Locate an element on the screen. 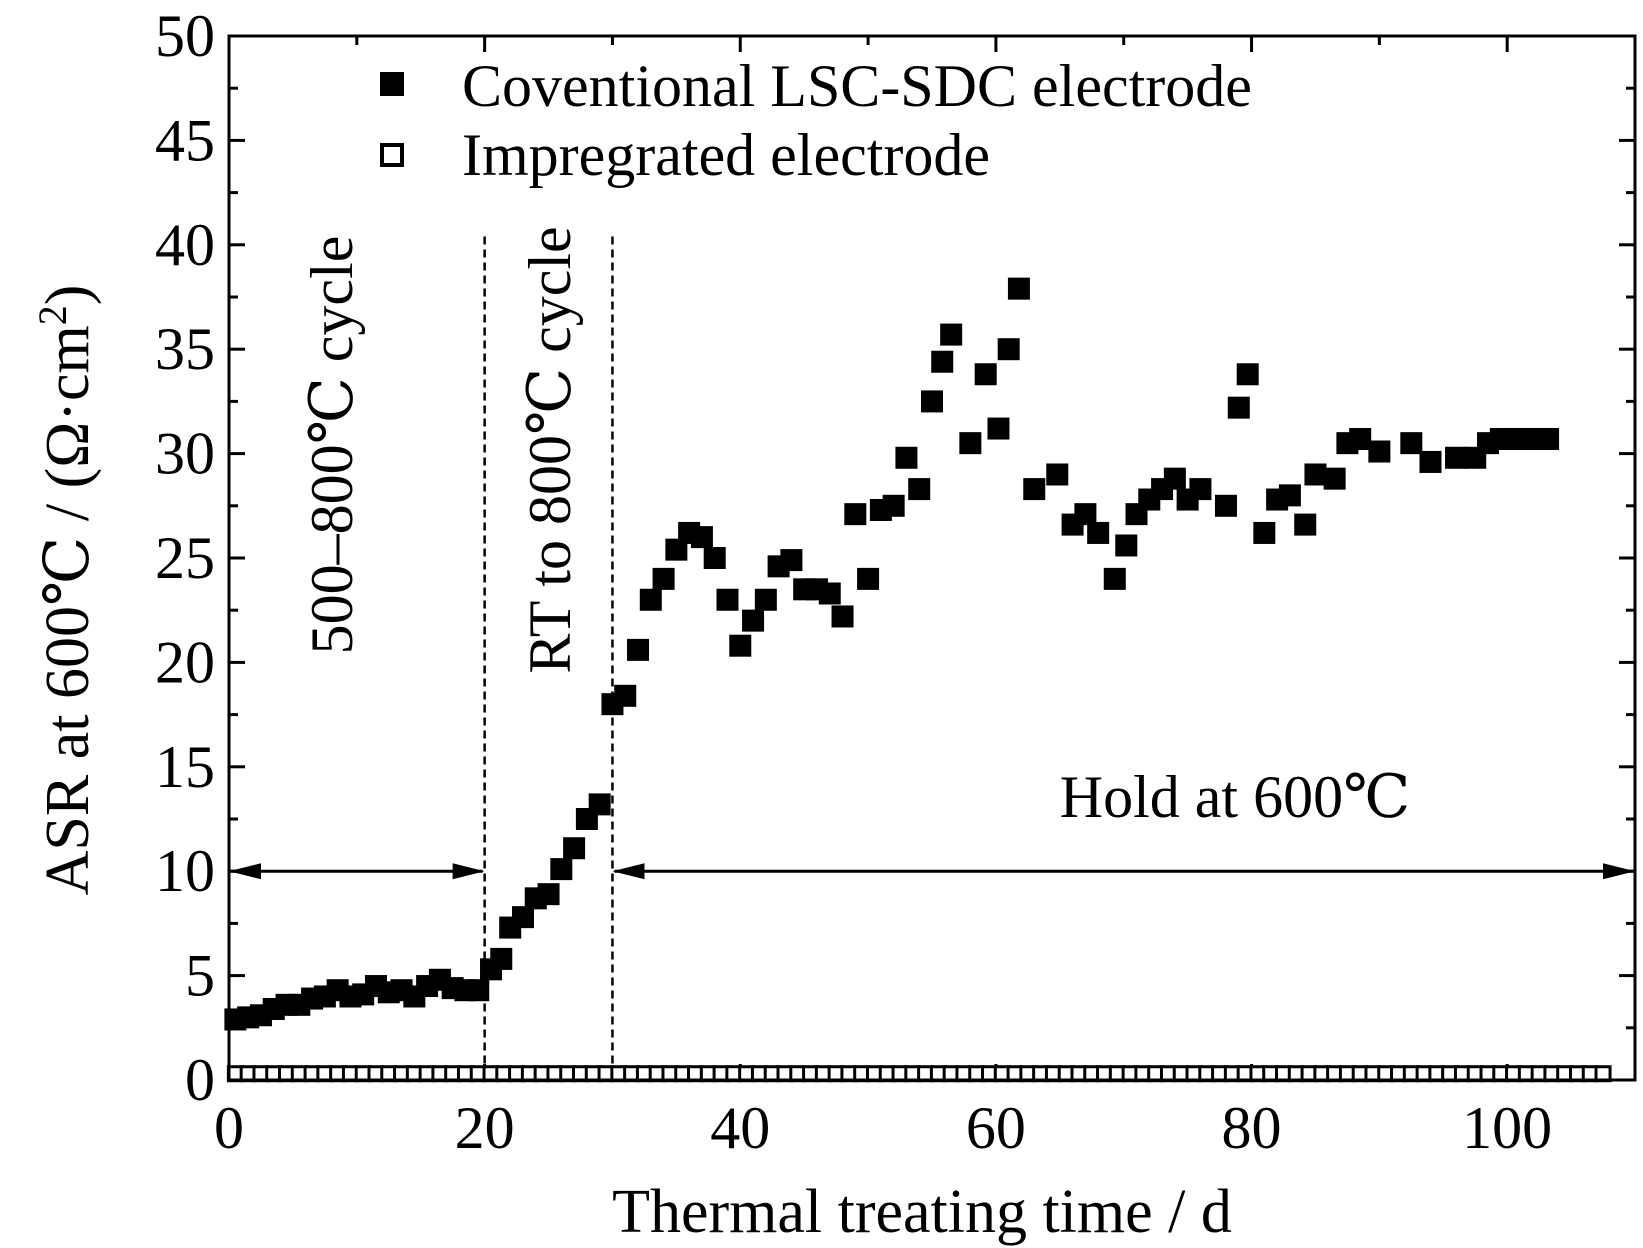  y-tick-label-25: 25 is located at coordinates (185, 558).